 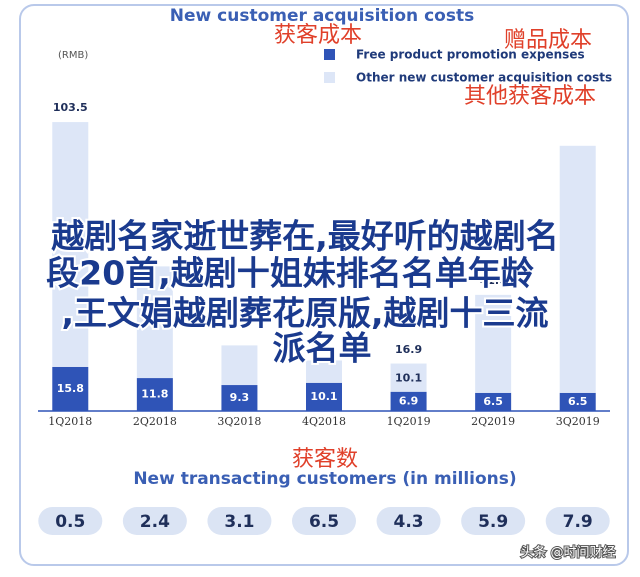 I want to click on value-label: 9.3, so click(x=240, y=397).